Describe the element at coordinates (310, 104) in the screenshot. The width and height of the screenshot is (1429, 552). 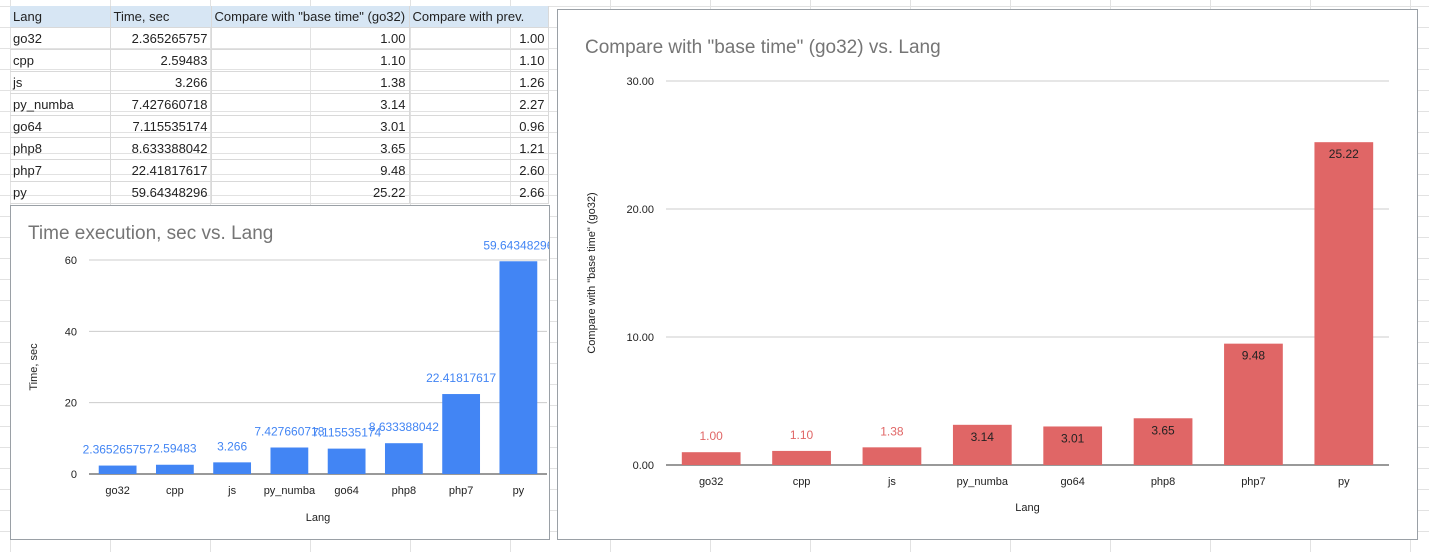
I see `table-cell: 3.14` at that location.